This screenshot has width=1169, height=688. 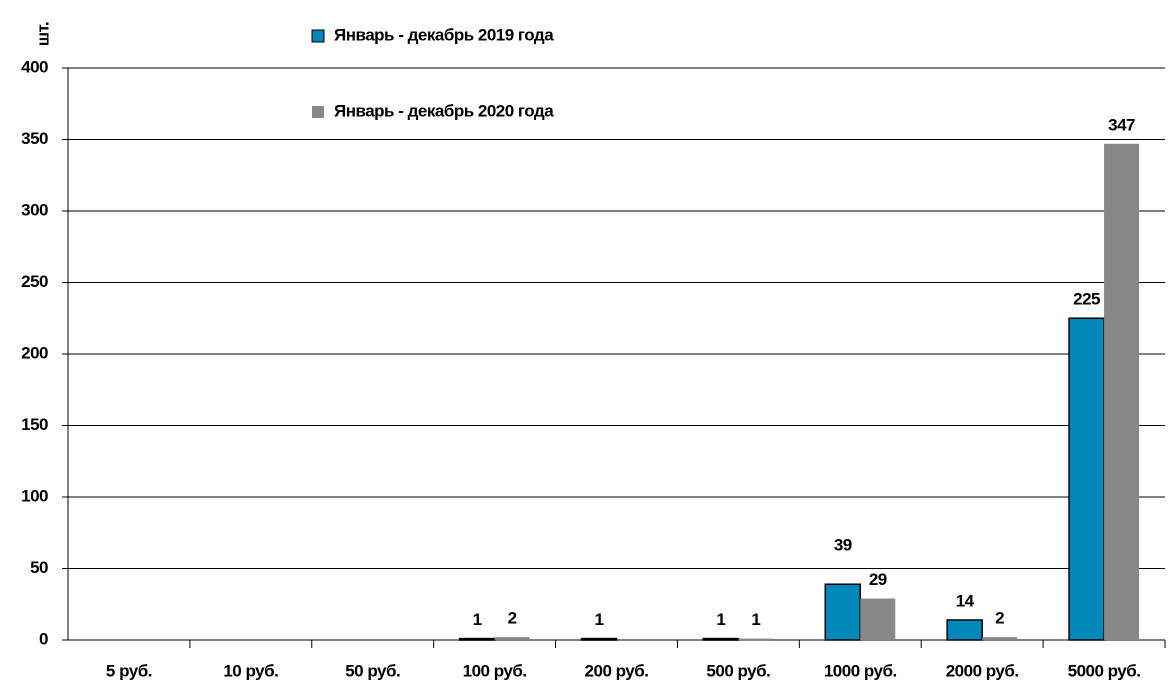 I want to click on data-label: 347, so click(x=1121, y=124).